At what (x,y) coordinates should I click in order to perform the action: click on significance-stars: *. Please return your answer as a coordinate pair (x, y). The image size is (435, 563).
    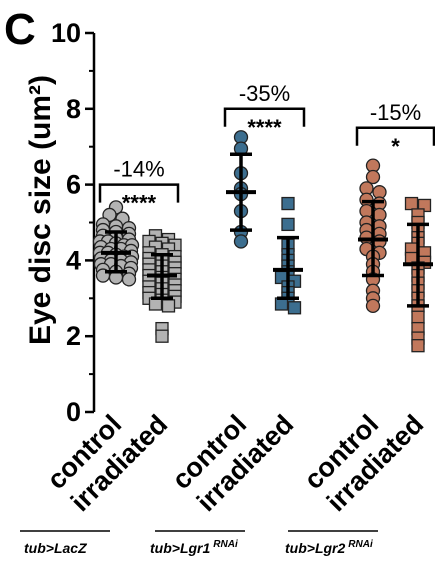
    Looking at the image, I should click on (395, 146).